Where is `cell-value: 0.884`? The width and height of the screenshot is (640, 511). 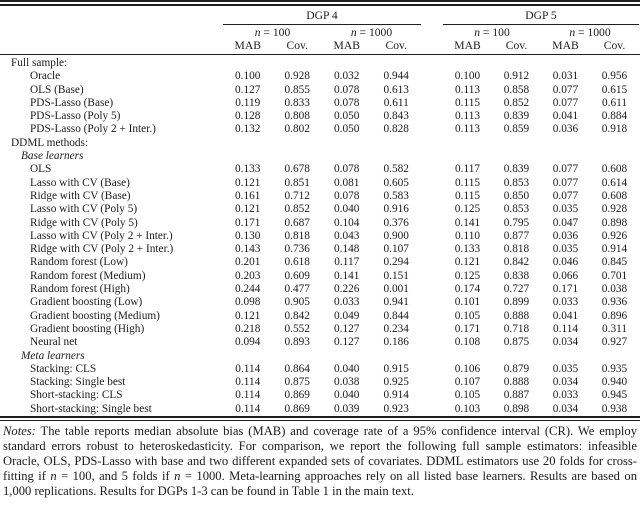 cell-value: 0.884 is located at coordinates (614, 116).